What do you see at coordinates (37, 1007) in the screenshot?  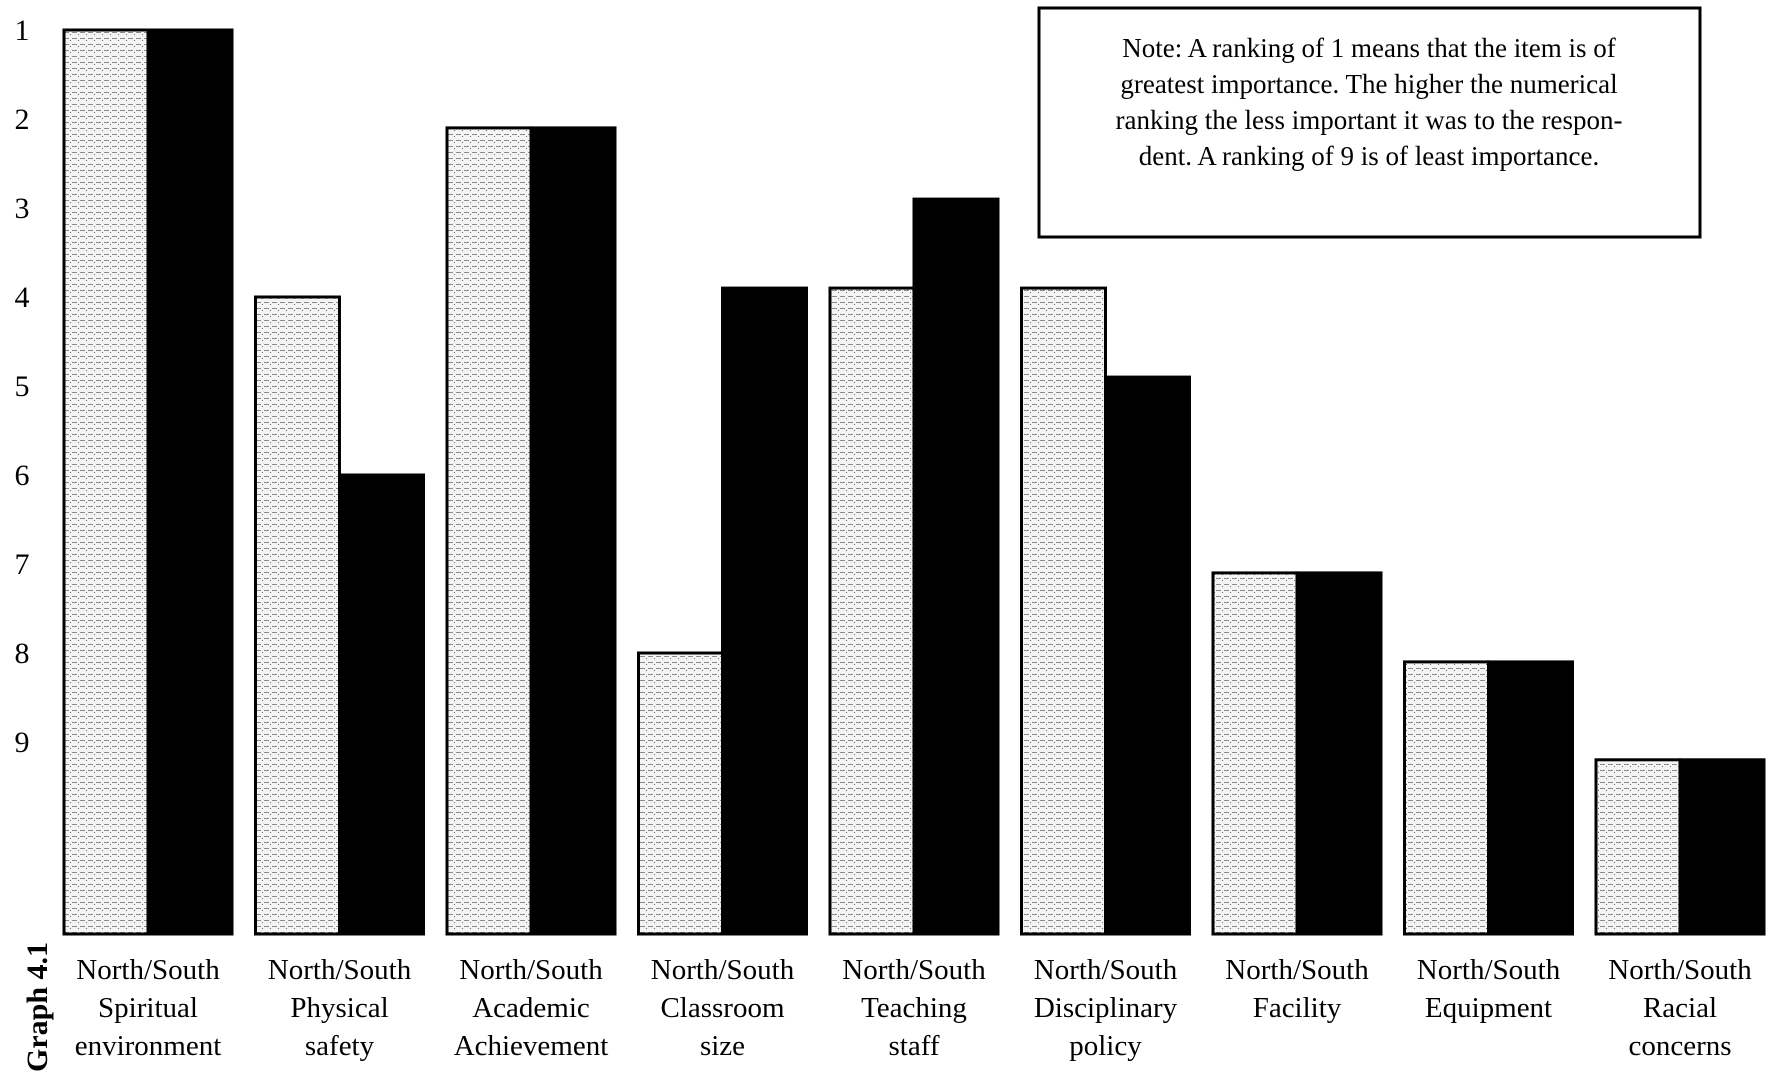 I see `graph-label: Graph 4.1` at bounding box center [37, 1007].